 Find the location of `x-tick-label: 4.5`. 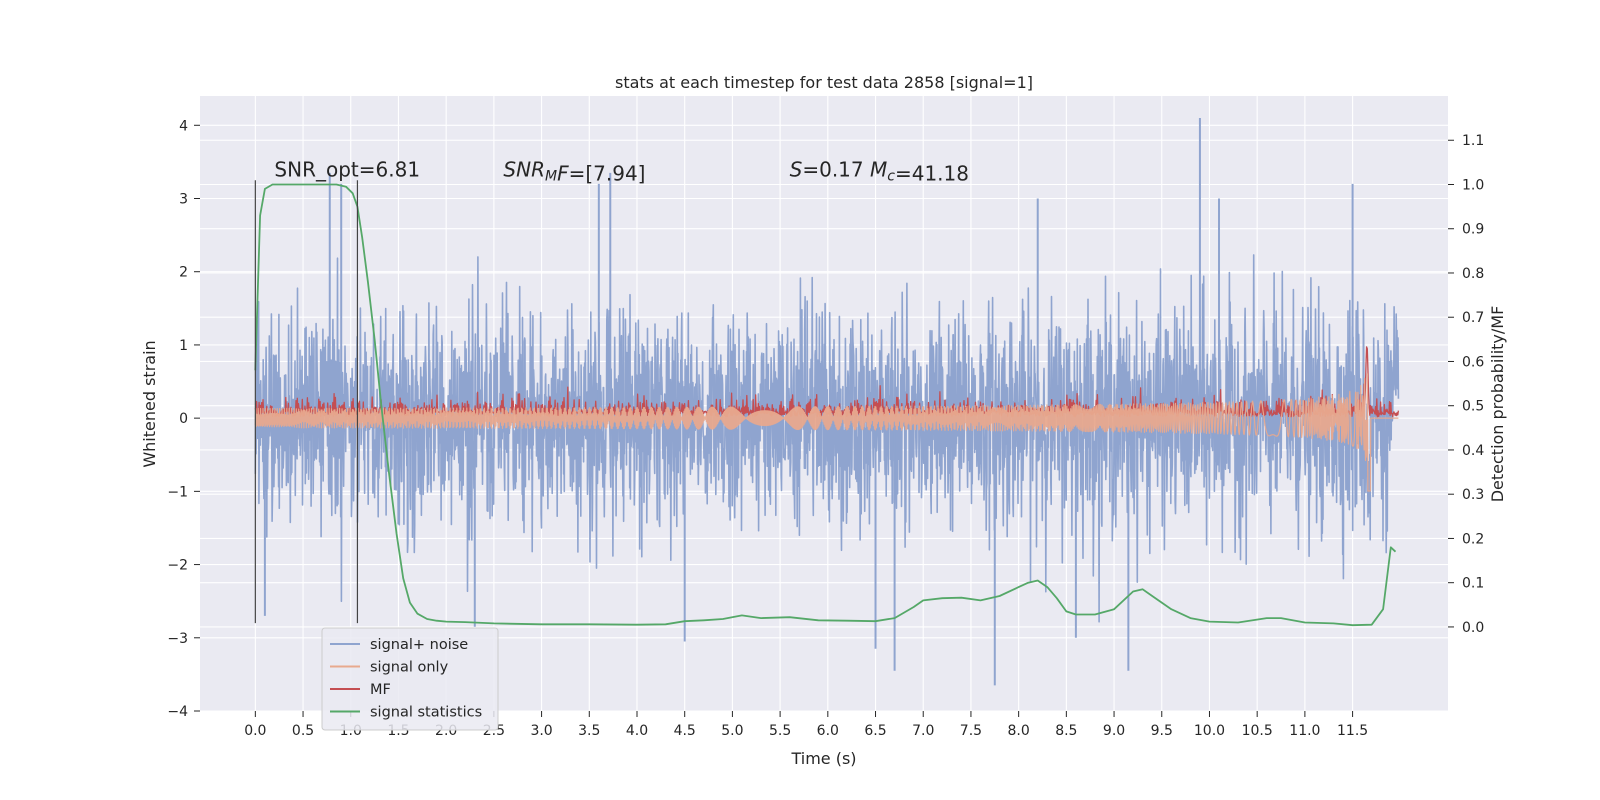

x-tick-label: 4.5 is located at coordinates (685, 731).